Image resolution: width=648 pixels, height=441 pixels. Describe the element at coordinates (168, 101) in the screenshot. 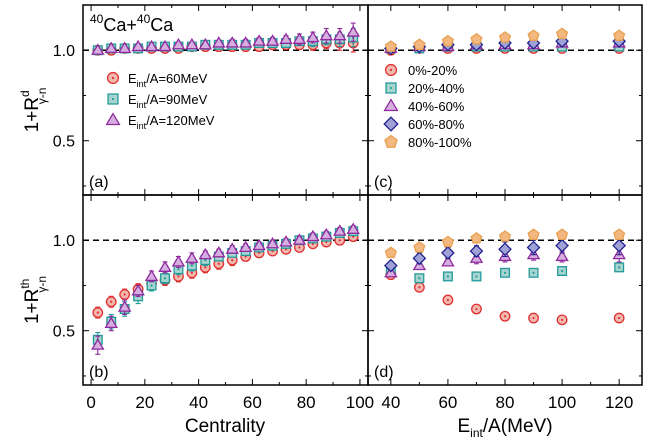

I see `legend-label: Eint/A=90MeV` at that location.